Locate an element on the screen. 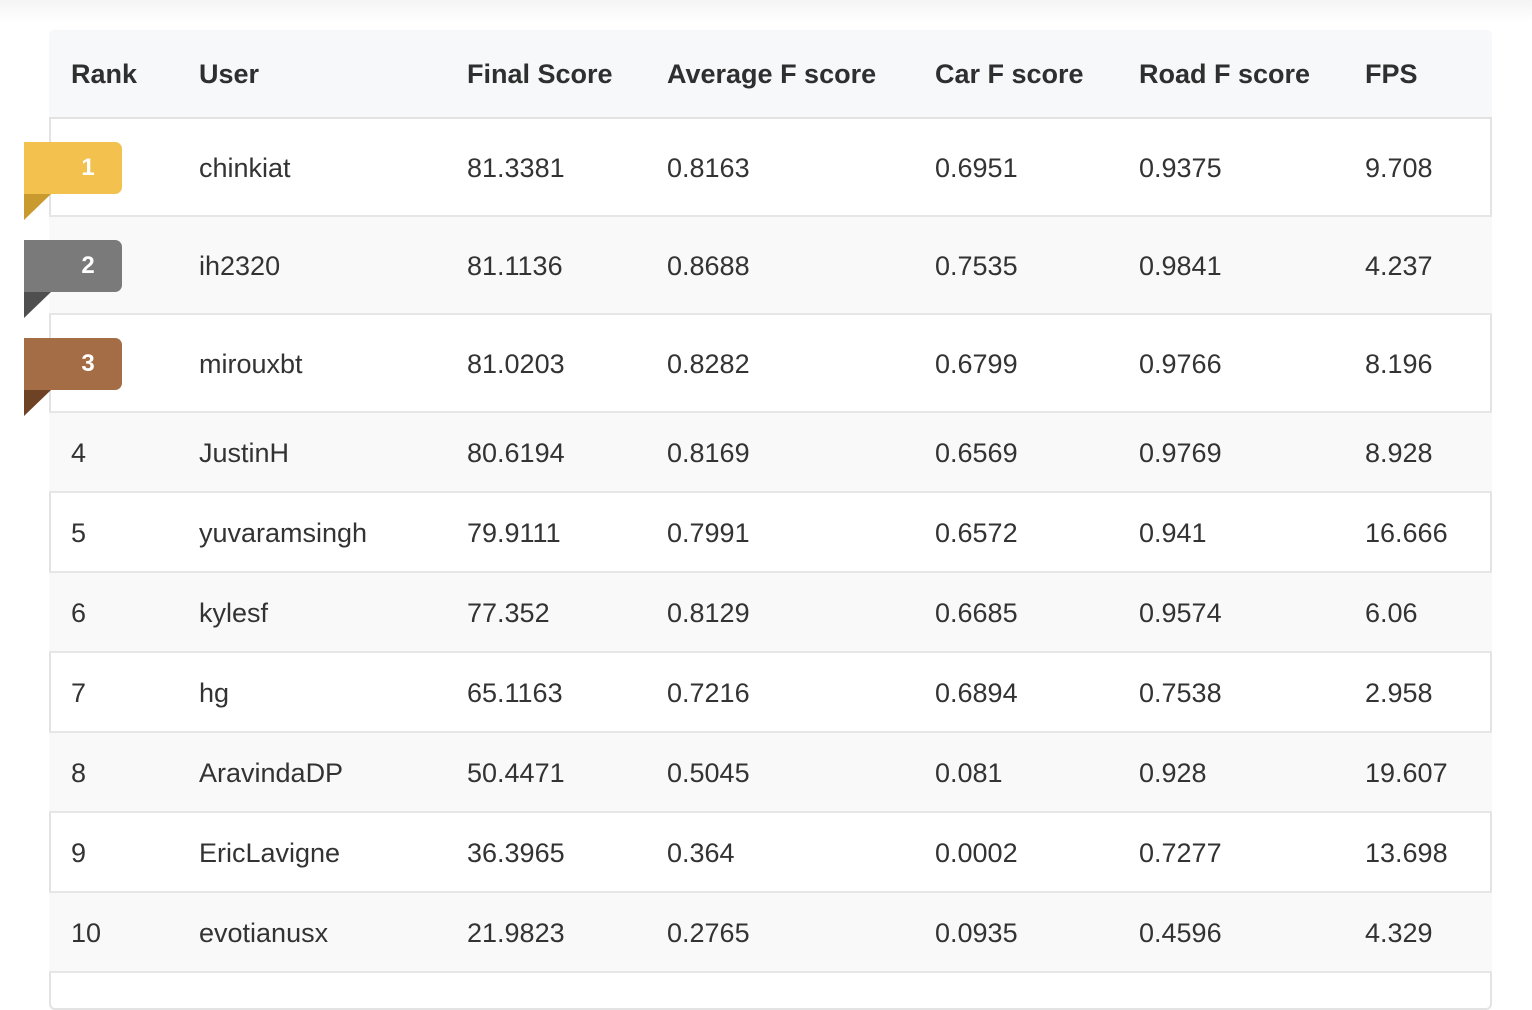 The height and width of the screenshot is (1010, 1532). fps-cell: 6.06 is located at coordinates (1391, 613).